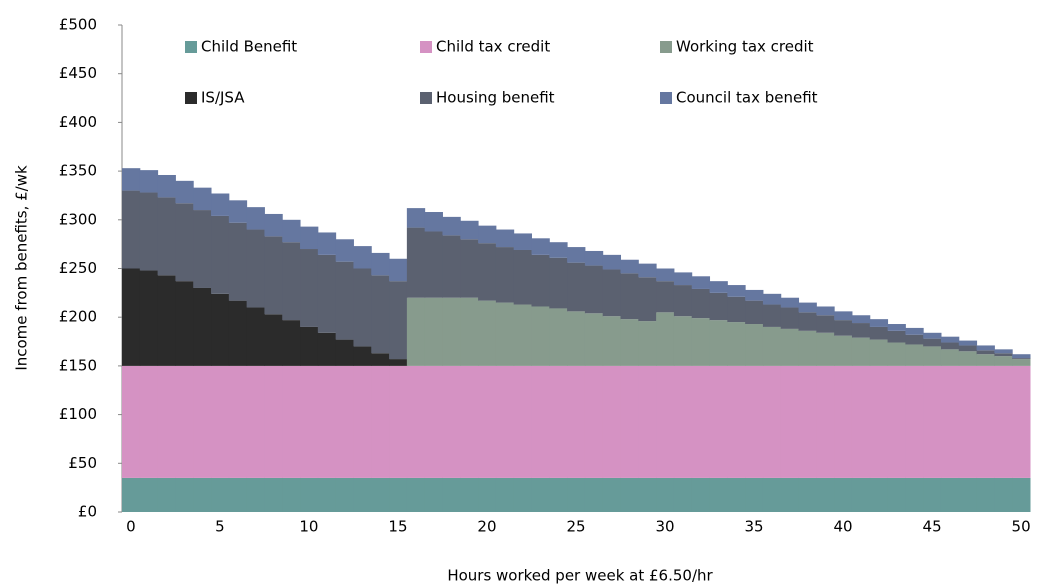 The image size is (1042, 587). Describe the element at coordinates (745, 47) in the screenshot. I see `legend-label: Working tax credit` at that location.